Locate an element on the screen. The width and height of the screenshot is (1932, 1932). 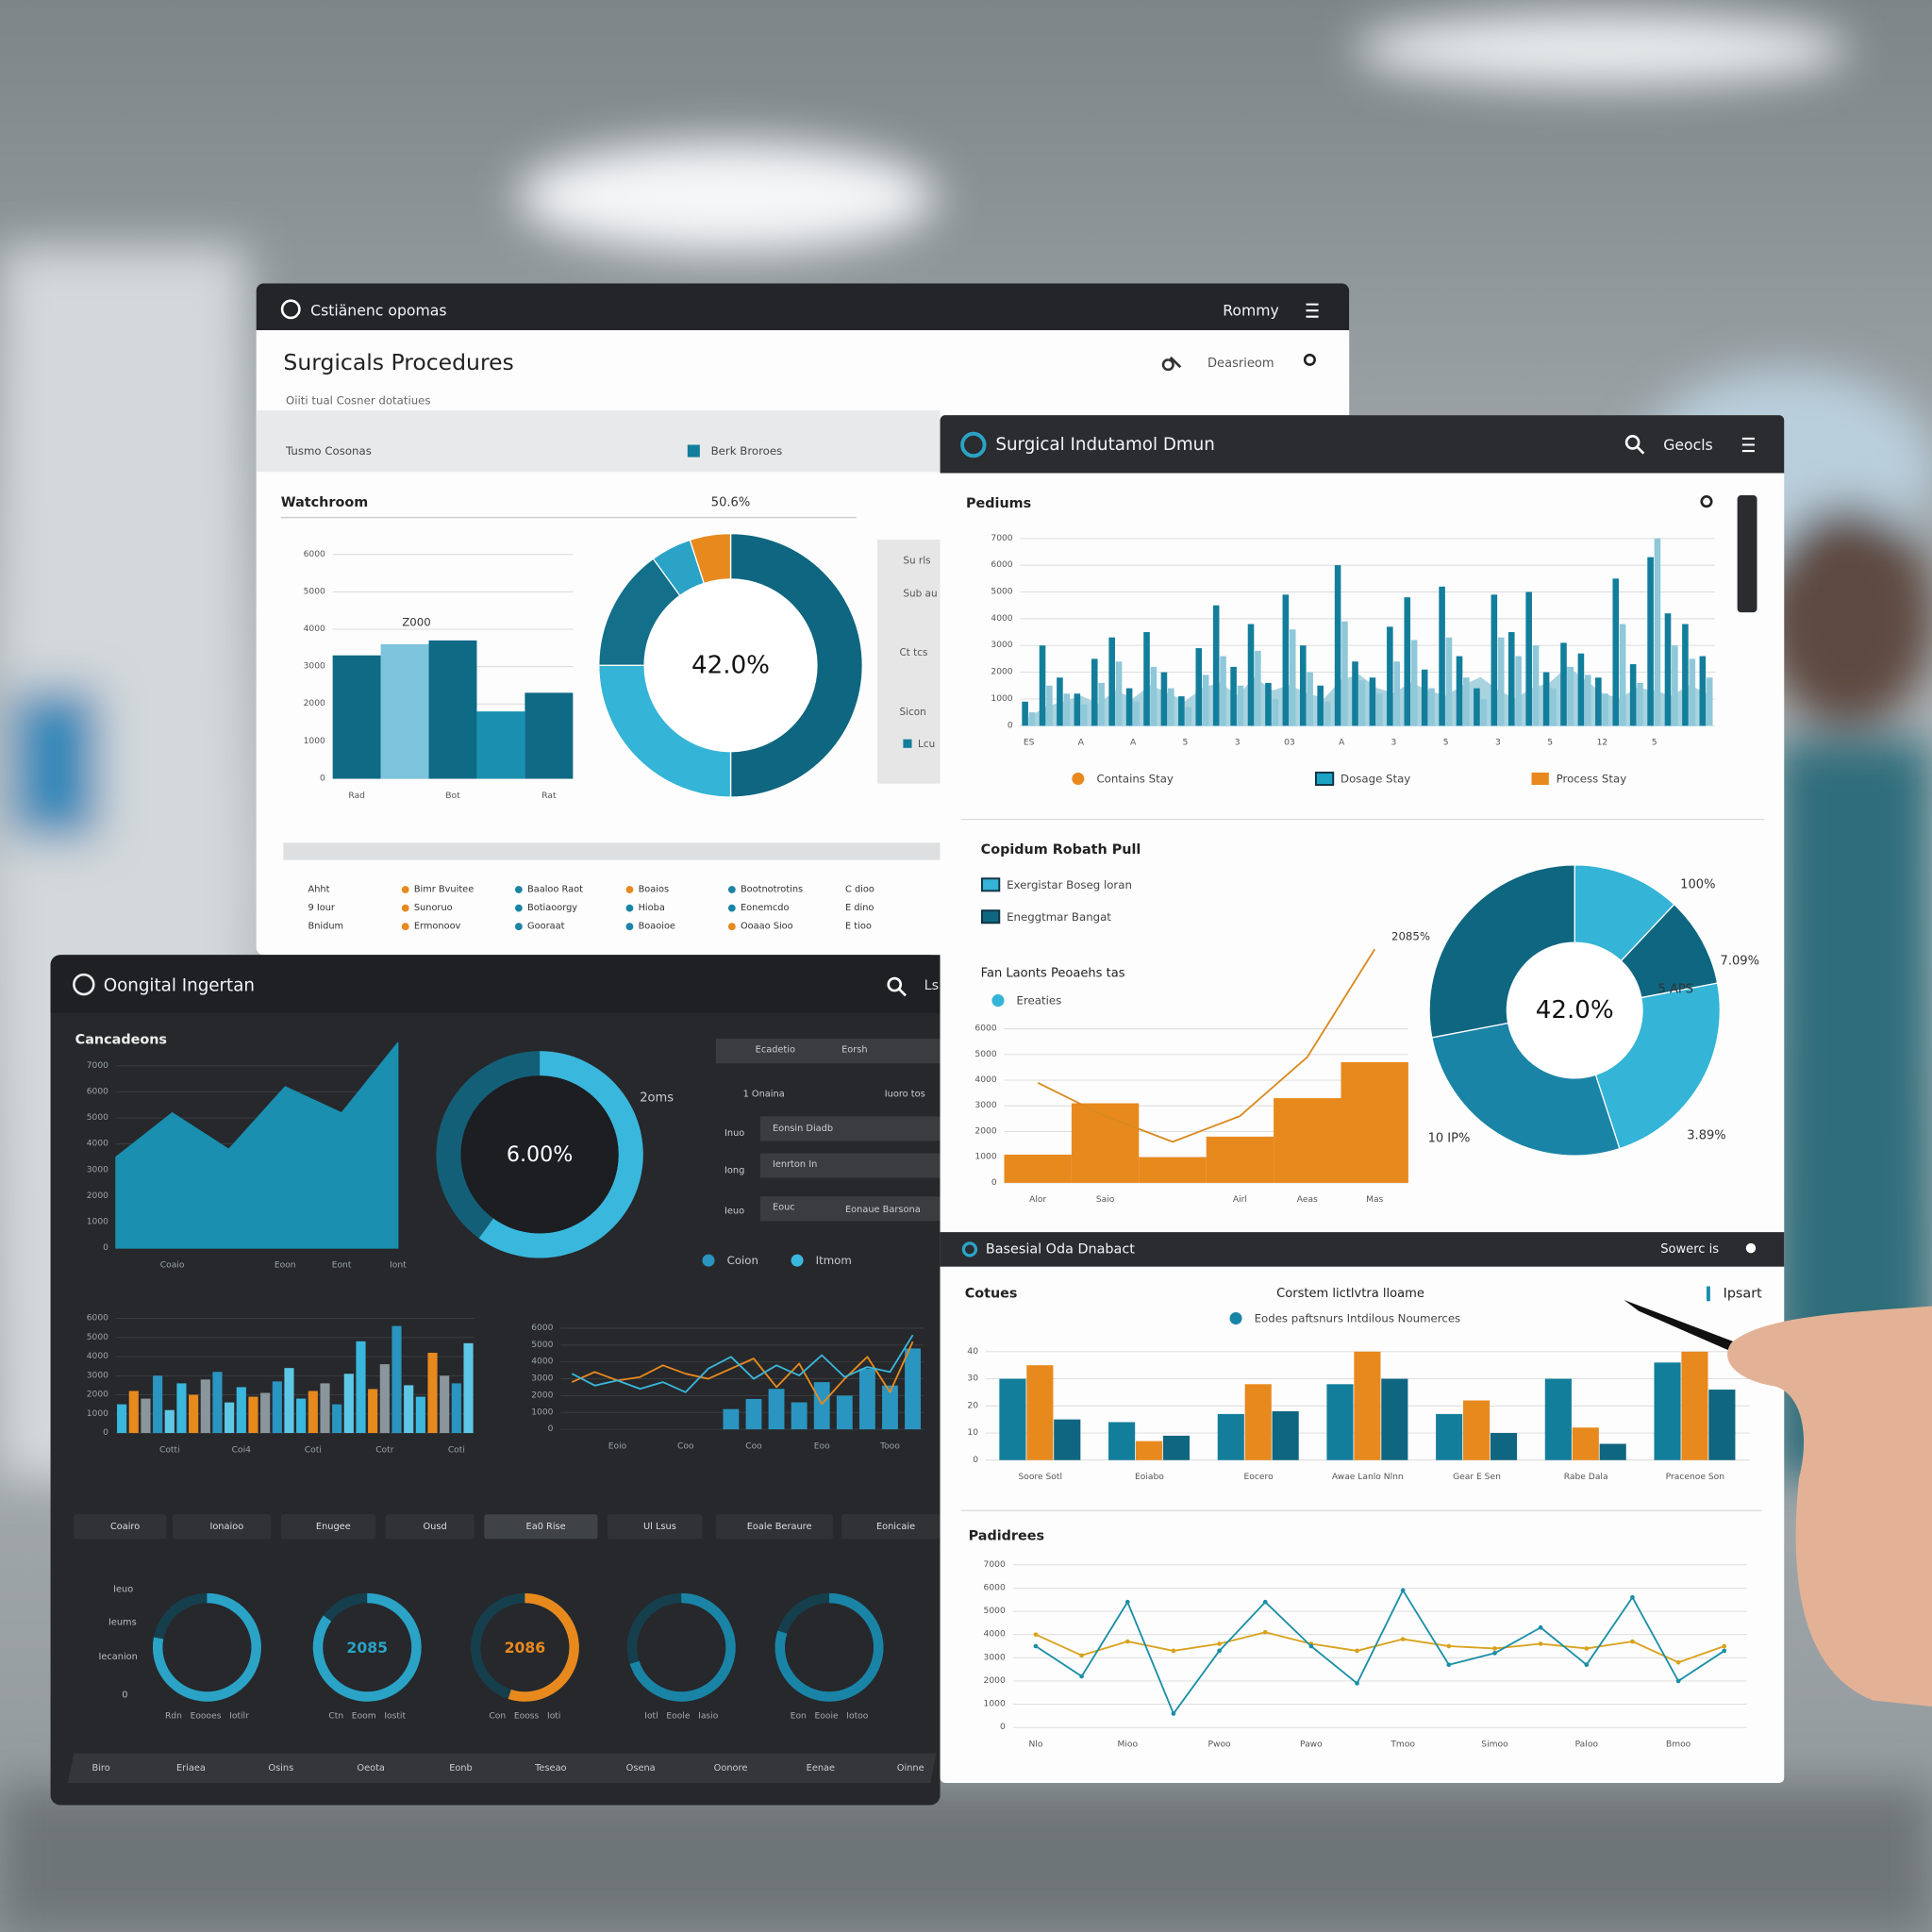
tab: Osins is located at coordinates (280, 1768).